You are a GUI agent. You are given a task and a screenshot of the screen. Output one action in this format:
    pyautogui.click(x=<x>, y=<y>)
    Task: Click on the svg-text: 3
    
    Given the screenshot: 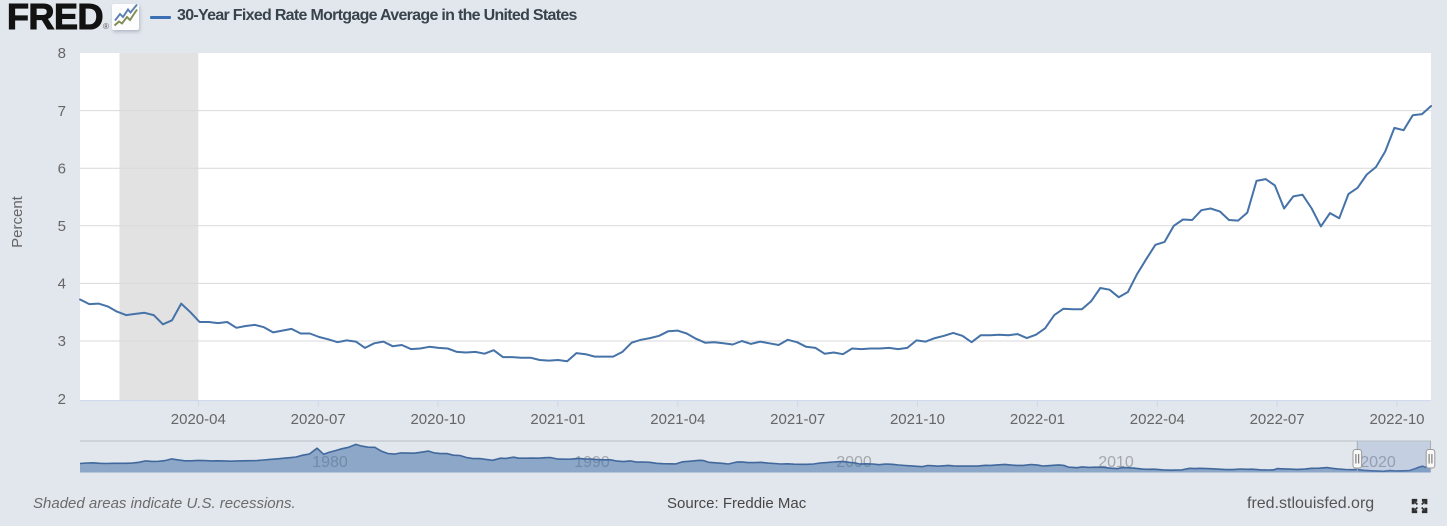 What is the action you would take?
    pyautogui.click(x=62, y=341)
    